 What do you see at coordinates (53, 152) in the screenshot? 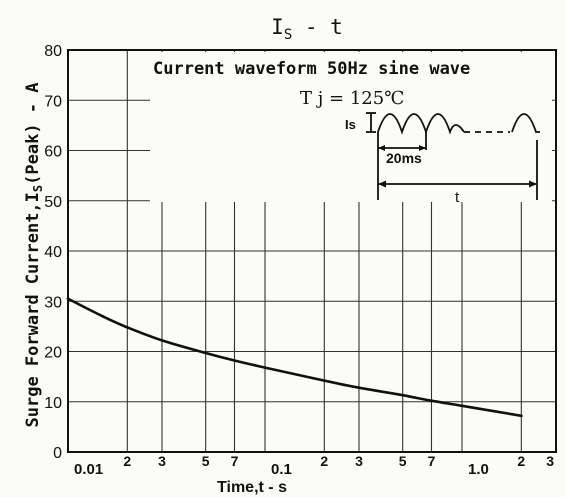
I see `y-tick-label: 60` at bounding box center [53, 152].